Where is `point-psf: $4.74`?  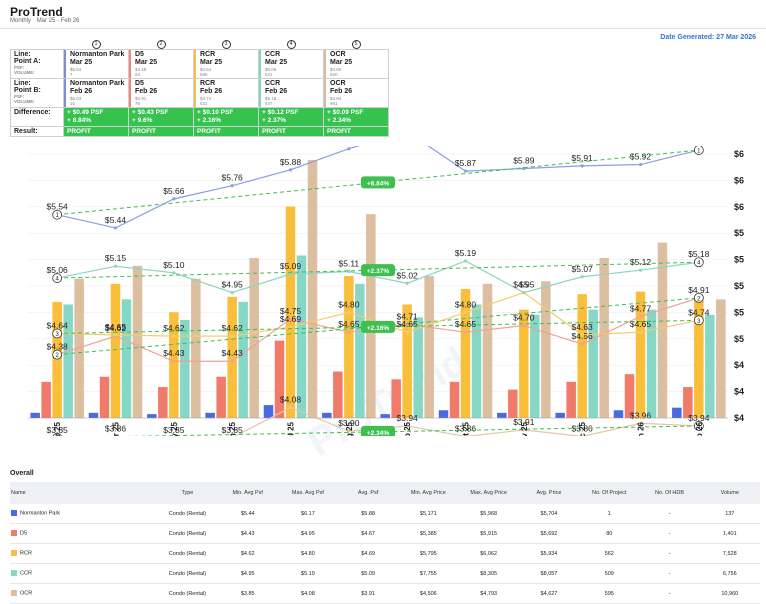 point-psf: $4.74 is located at coordinates (206, 98).